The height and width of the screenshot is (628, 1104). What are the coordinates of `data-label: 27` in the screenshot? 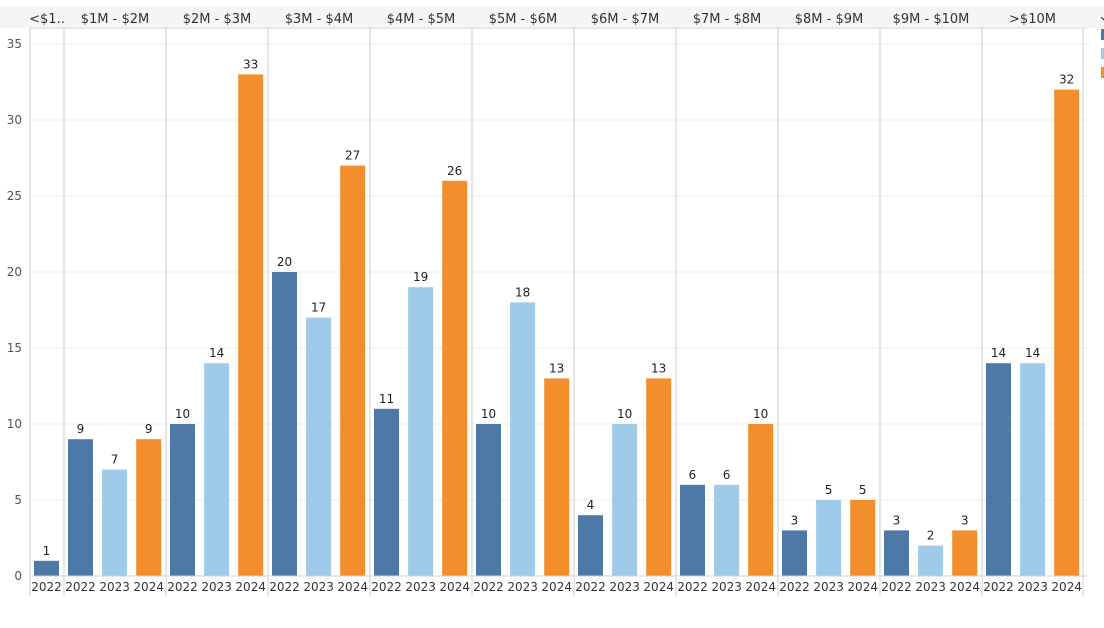 It's located at (352, 156).